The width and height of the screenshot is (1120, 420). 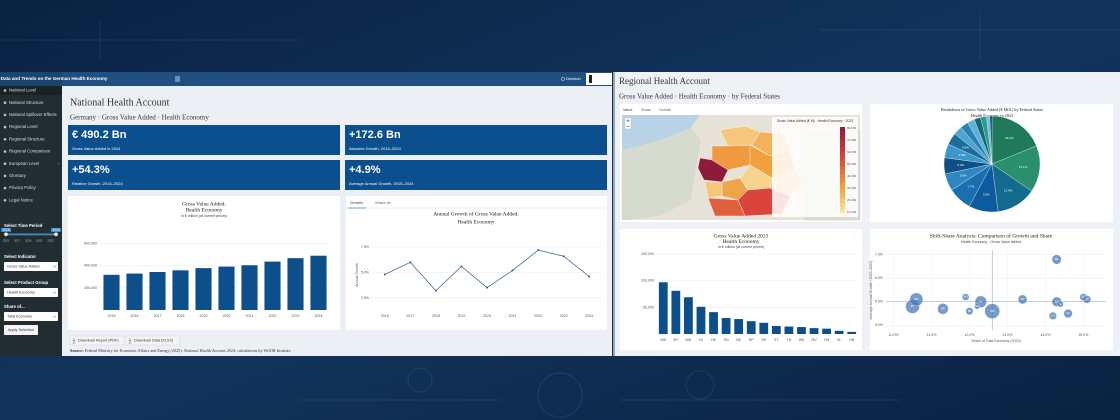 What do you see at coordinates (487, 316) in the screenshot?
I see `x-tick-label: 2020` at bounding box center [487, 316].